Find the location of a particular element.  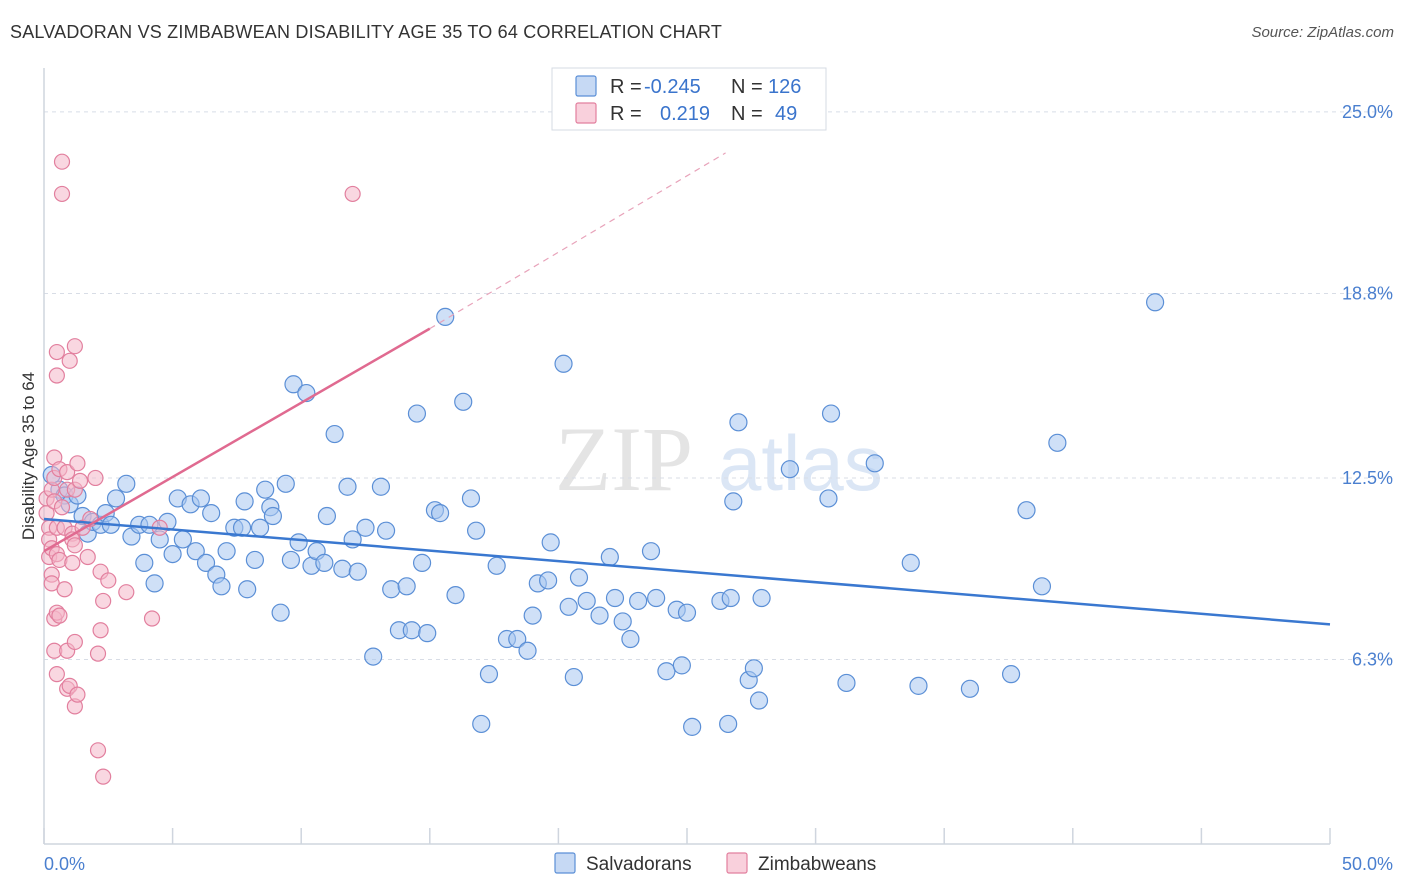

bottom-legend-label-zimbabweans: Zimbabweans is located at coordinates (817, 864).